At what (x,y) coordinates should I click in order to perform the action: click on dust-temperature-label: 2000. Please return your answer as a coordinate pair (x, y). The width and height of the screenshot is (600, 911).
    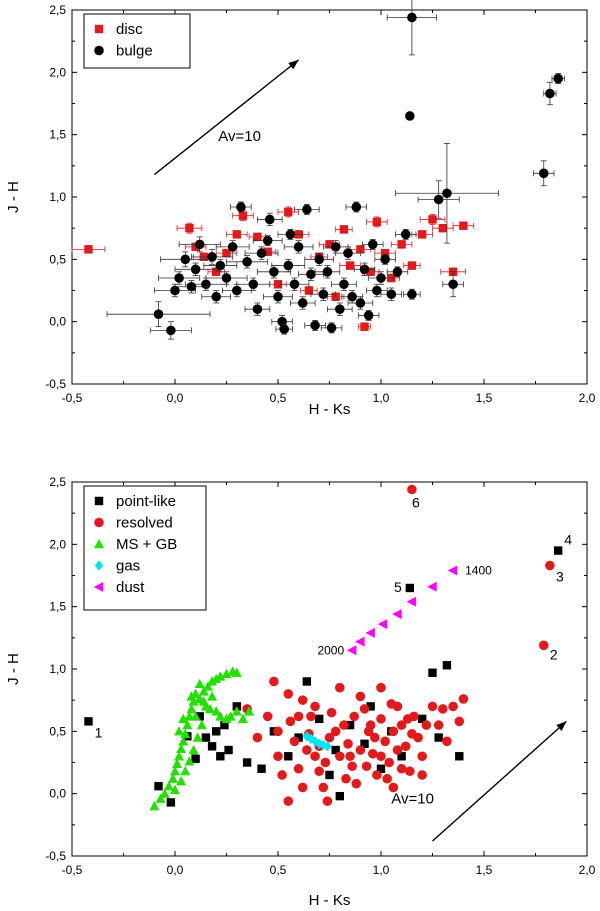
    Looking at the image, I should click on (330, 650).